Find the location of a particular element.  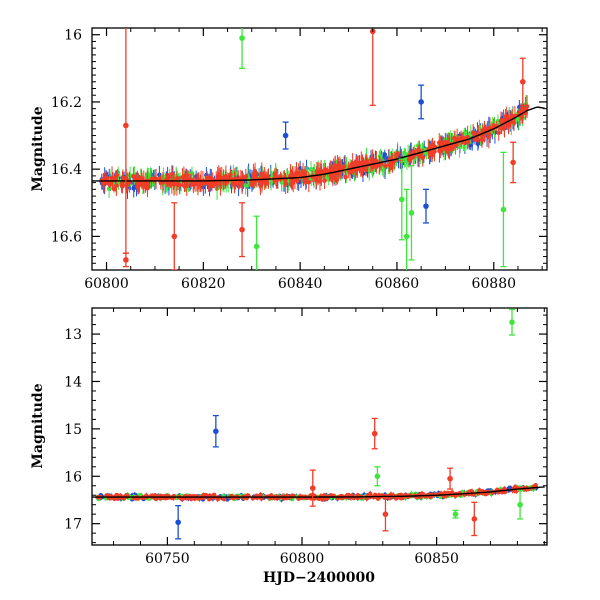

series-red-points is located at coordinates (316, 492).